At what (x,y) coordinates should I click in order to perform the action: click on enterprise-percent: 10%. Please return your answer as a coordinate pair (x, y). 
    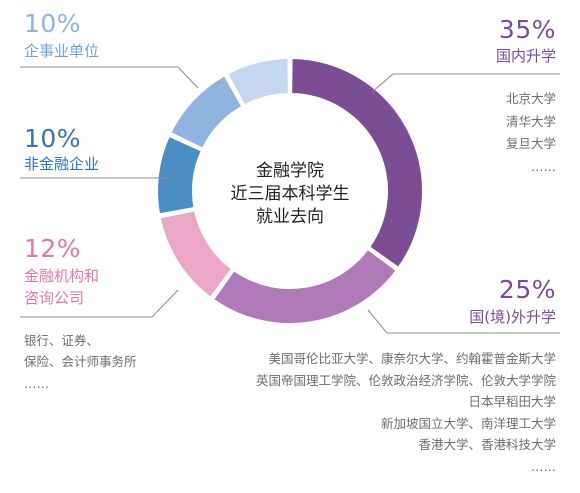
    Looking at the image, I should click on (53, 23).